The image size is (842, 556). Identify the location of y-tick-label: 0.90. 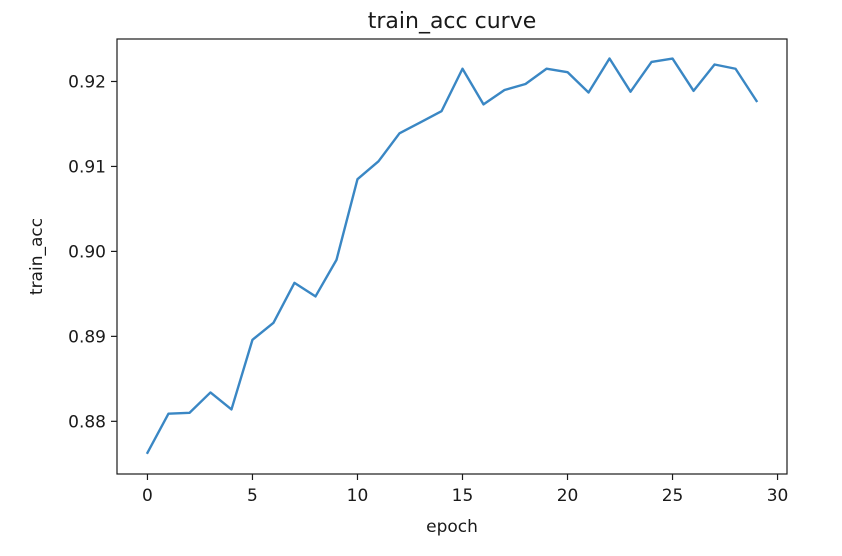
(87, 252).